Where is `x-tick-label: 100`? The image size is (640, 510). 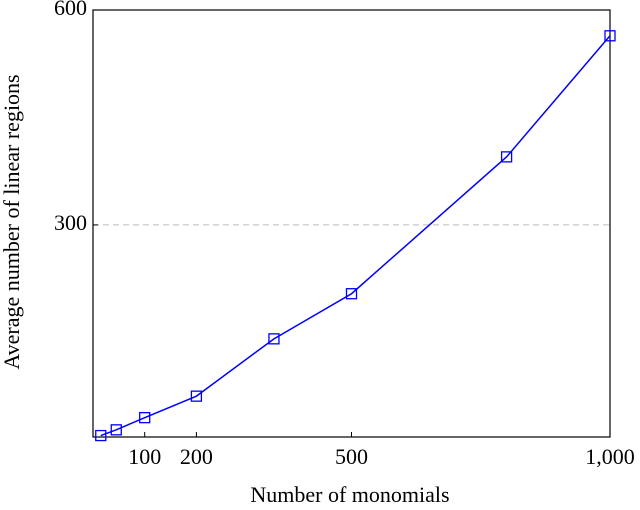
x-tick-label: 100 is located at coordinates (144, 456).